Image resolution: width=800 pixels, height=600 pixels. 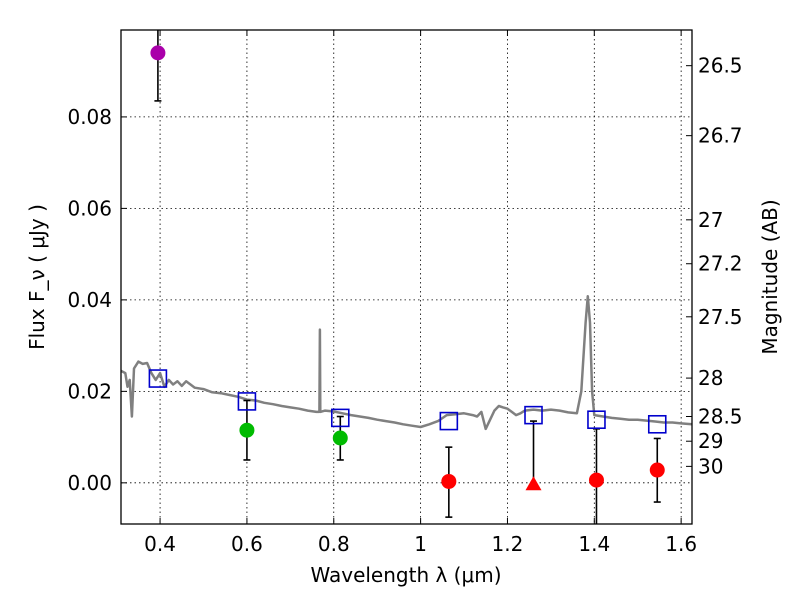 What do you see at coordinates (508, 544) in the screenshot?
I see `x-tick-label: 1.2` at bounding box center [508, 544].